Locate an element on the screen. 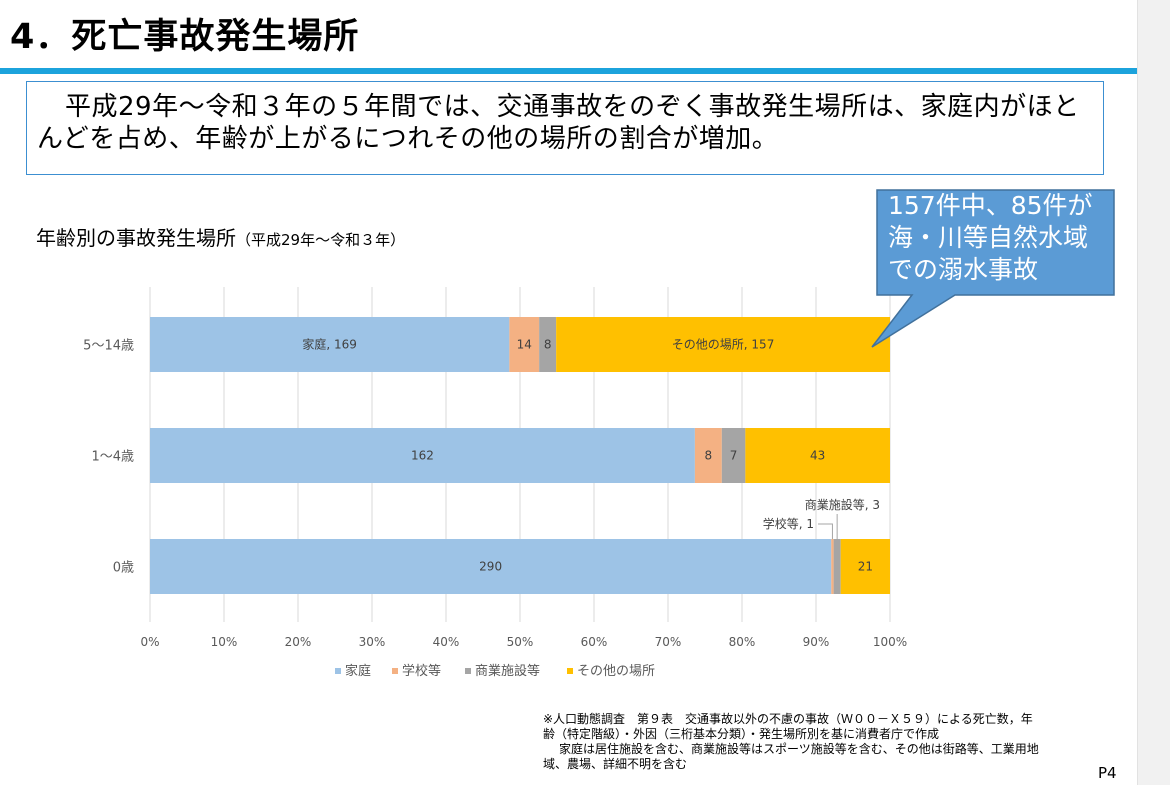 The width and height of the screenshot is (1170, 785). legend-label: その他の場所 is located at coordinates (616, 671).